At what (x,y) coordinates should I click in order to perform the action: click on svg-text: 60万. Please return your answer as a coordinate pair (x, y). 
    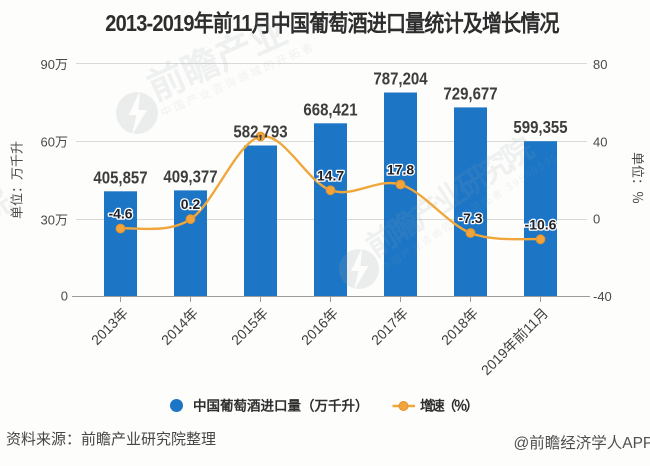
    Looking at the image, I should click on (54, 142).